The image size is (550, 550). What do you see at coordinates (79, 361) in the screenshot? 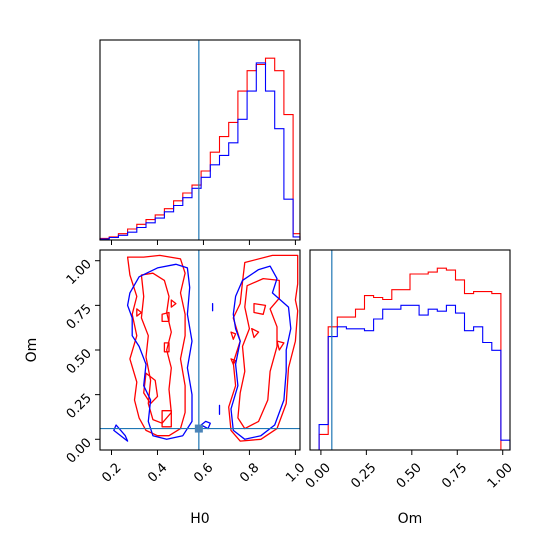
I see `joint-y-tick-label: 0.50` at bounding box center [79, 361].